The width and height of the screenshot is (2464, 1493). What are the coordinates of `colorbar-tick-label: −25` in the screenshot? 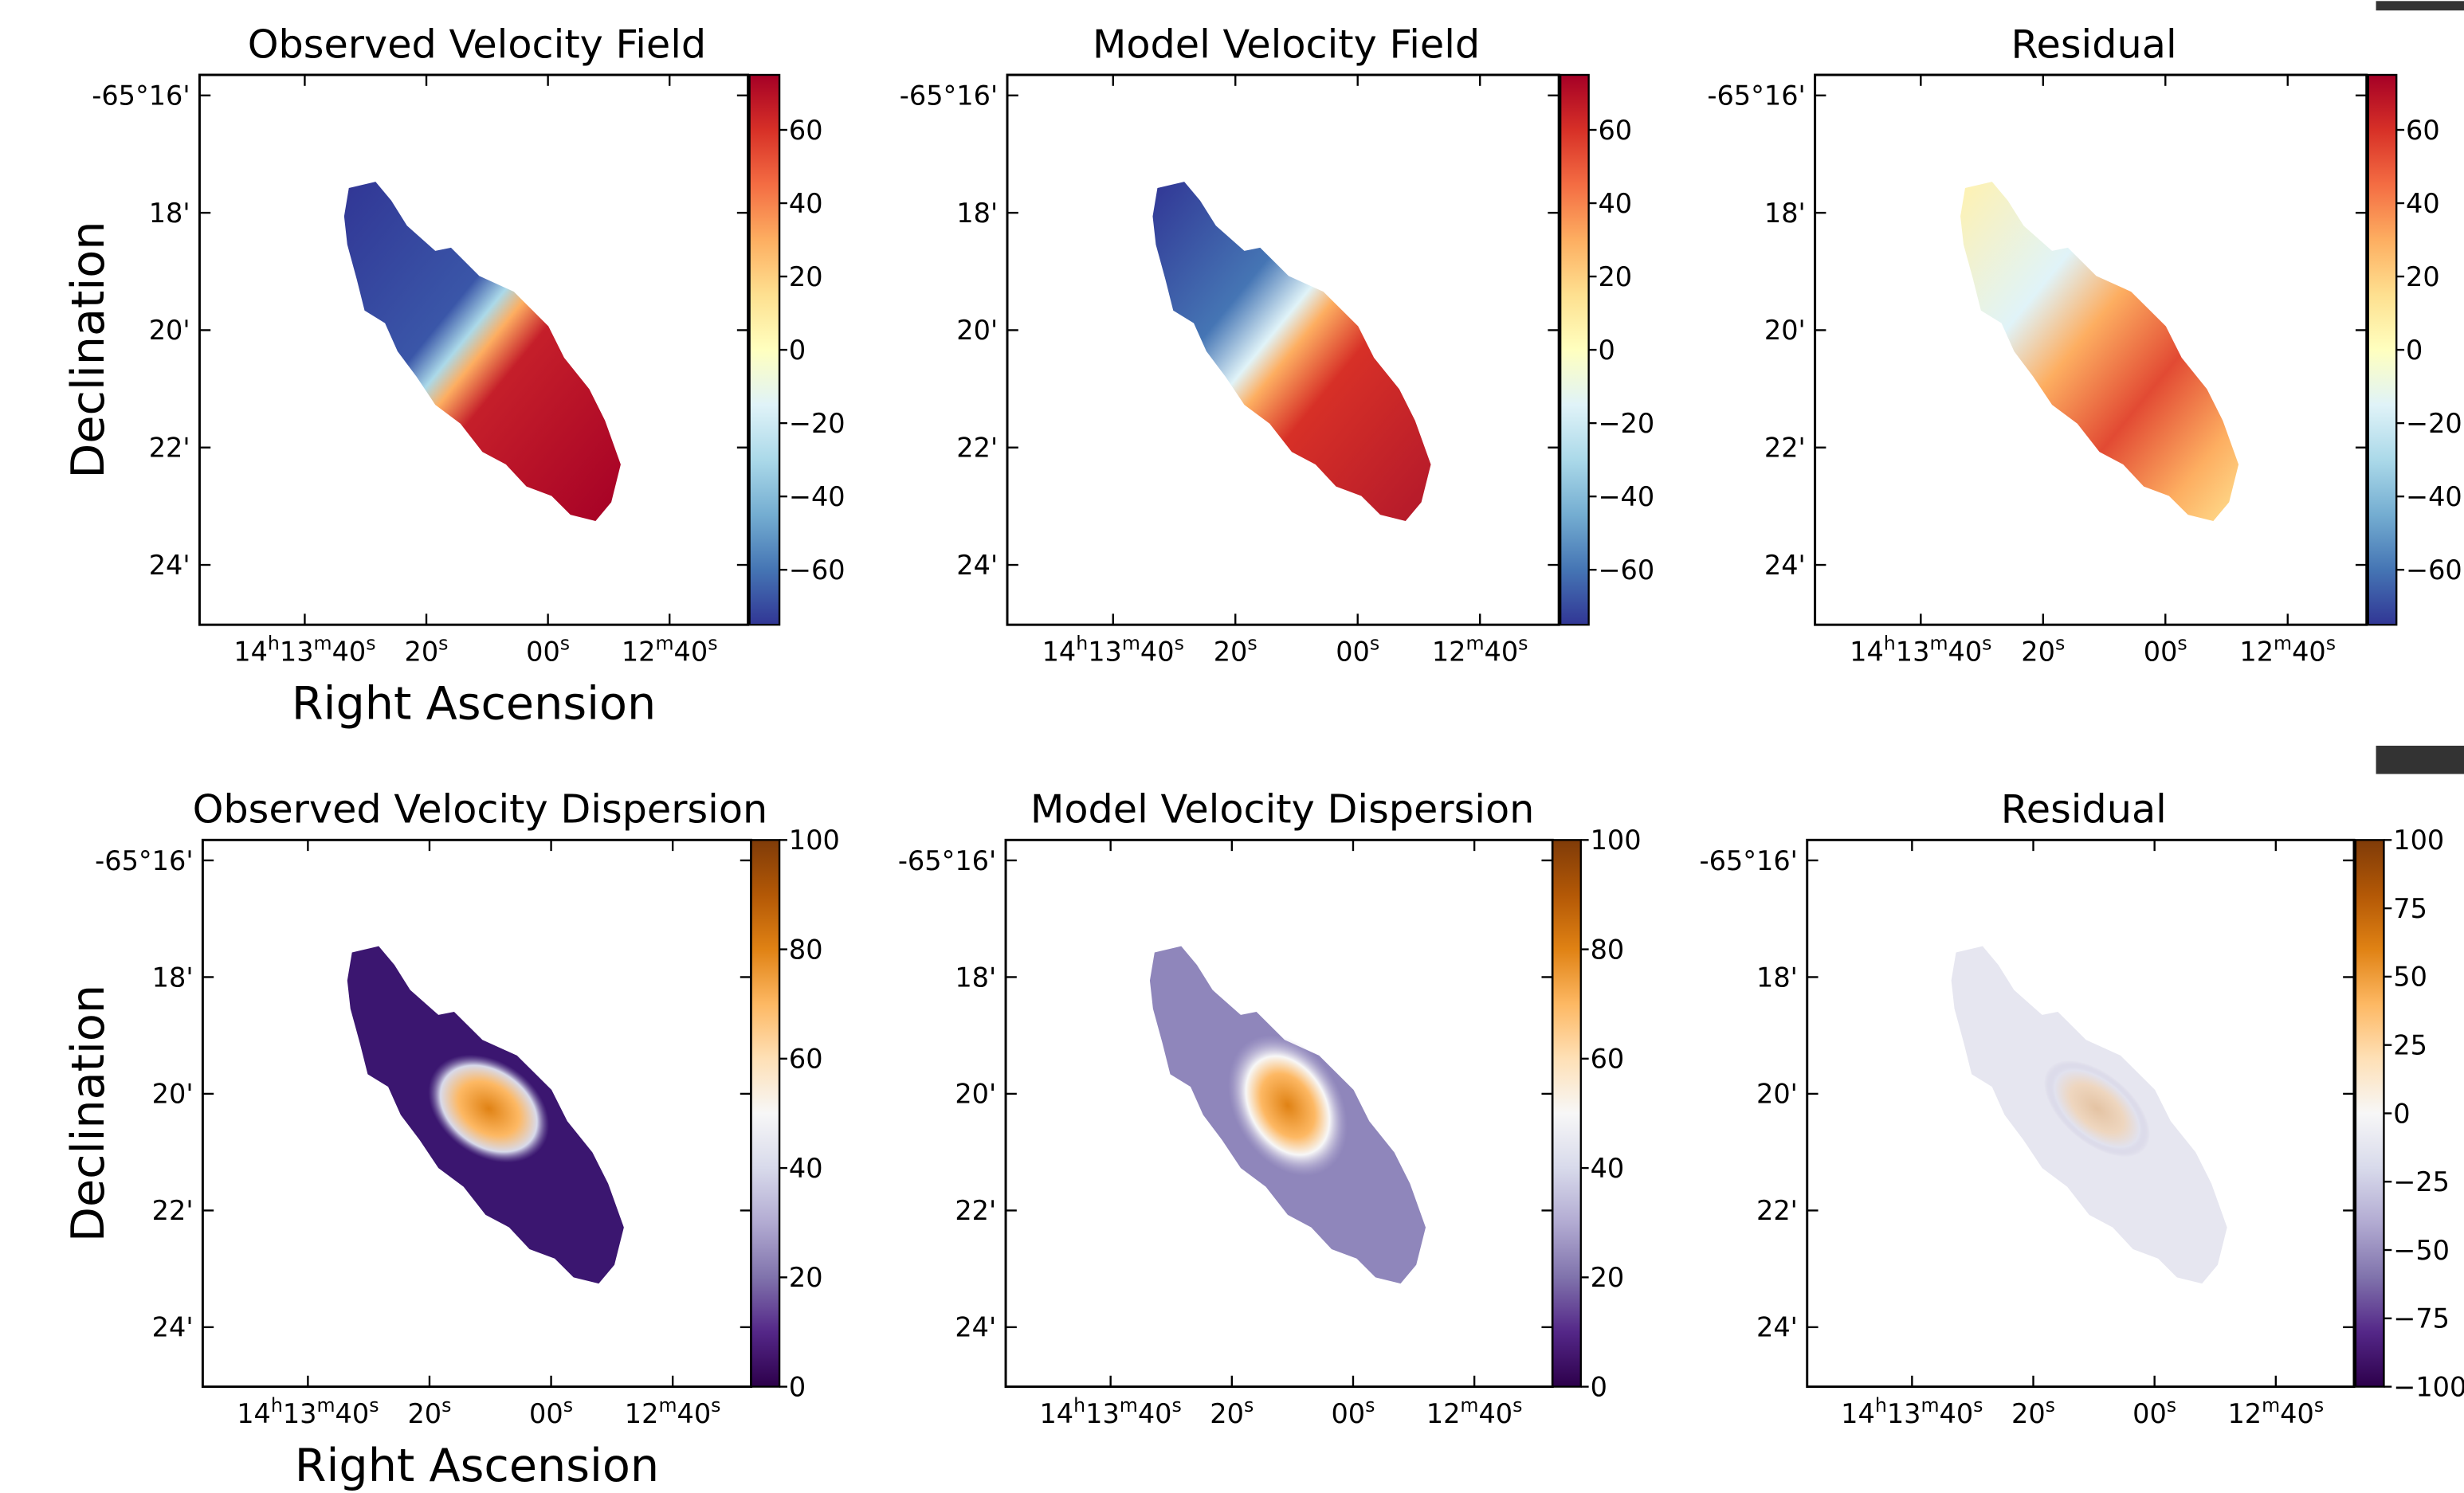 It's located at (2421, 1181).